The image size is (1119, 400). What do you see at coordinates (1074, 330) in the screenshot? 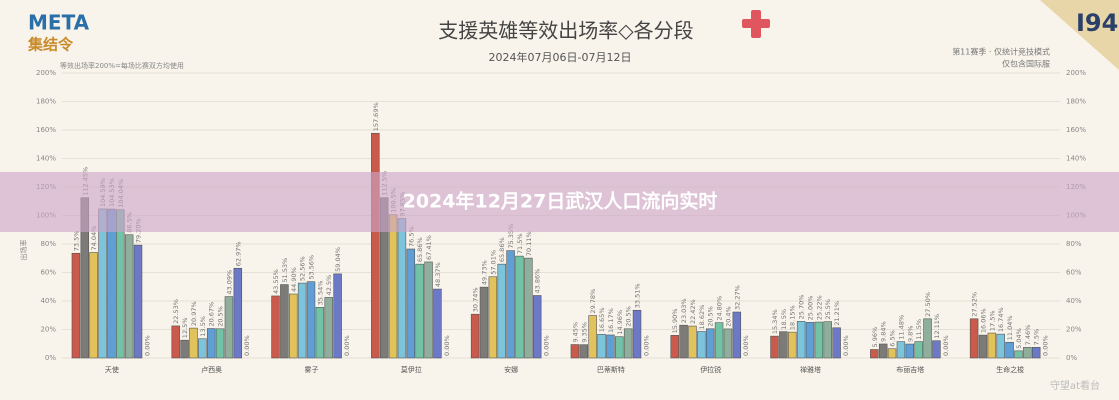
I see `y-tick-label: 20%` at bounding box center [1074, 330].